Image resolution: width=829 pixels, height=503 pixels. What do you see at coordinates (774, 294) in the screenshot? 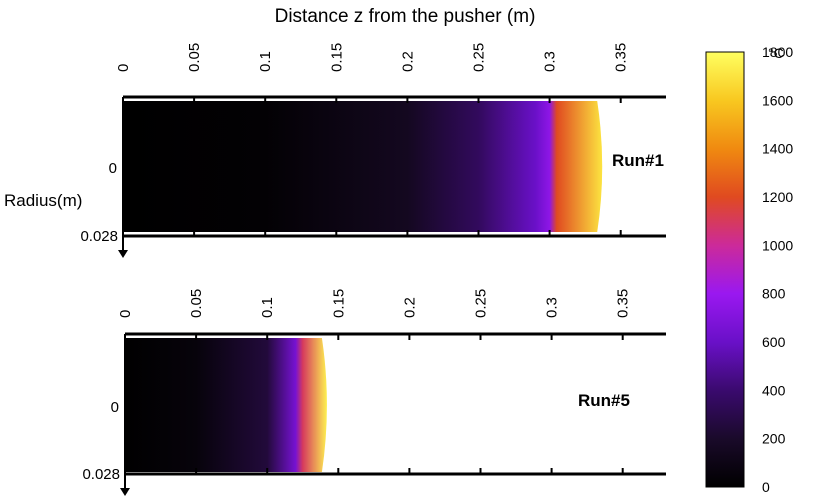
I see `colorbar-tick-label: 800` at bounding box center [774, 294].